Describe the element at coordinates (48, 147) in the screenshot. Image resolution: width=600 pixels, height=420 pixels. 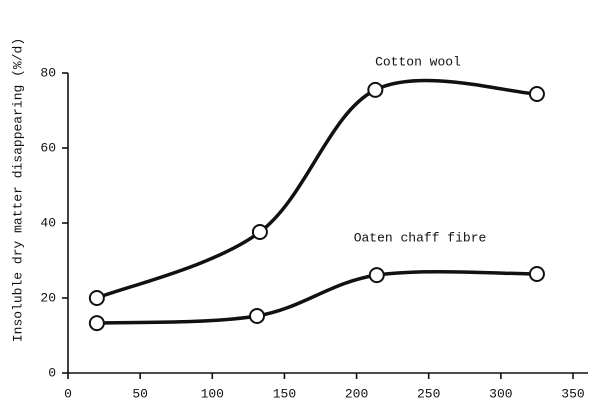
I see `y-tick-label: 60` at that location.